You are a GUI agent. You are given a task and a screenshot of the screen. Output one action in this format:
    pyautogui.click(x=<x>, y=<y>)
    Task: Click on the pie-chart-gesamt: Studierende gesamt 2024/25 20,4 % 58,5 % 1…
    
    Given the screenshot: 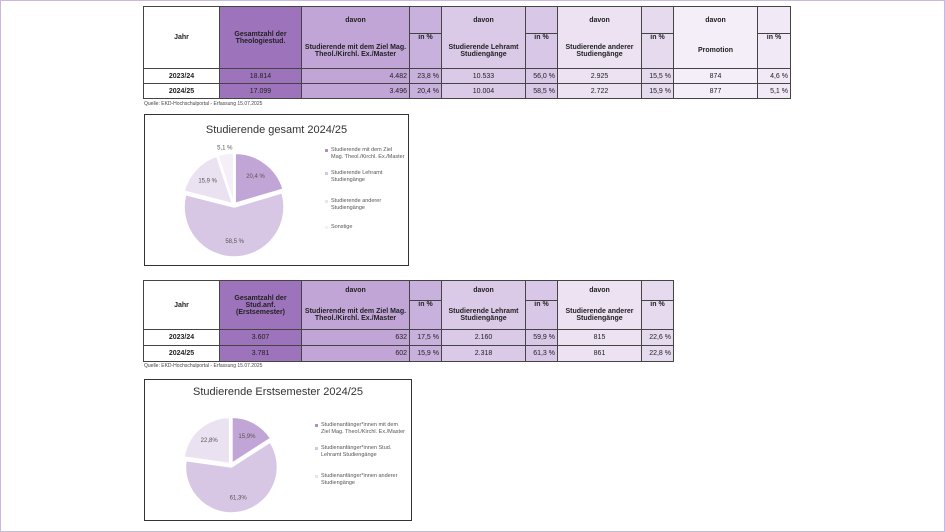 What is the action you would take?
    pyautogui.click(x=276, y=190)
    